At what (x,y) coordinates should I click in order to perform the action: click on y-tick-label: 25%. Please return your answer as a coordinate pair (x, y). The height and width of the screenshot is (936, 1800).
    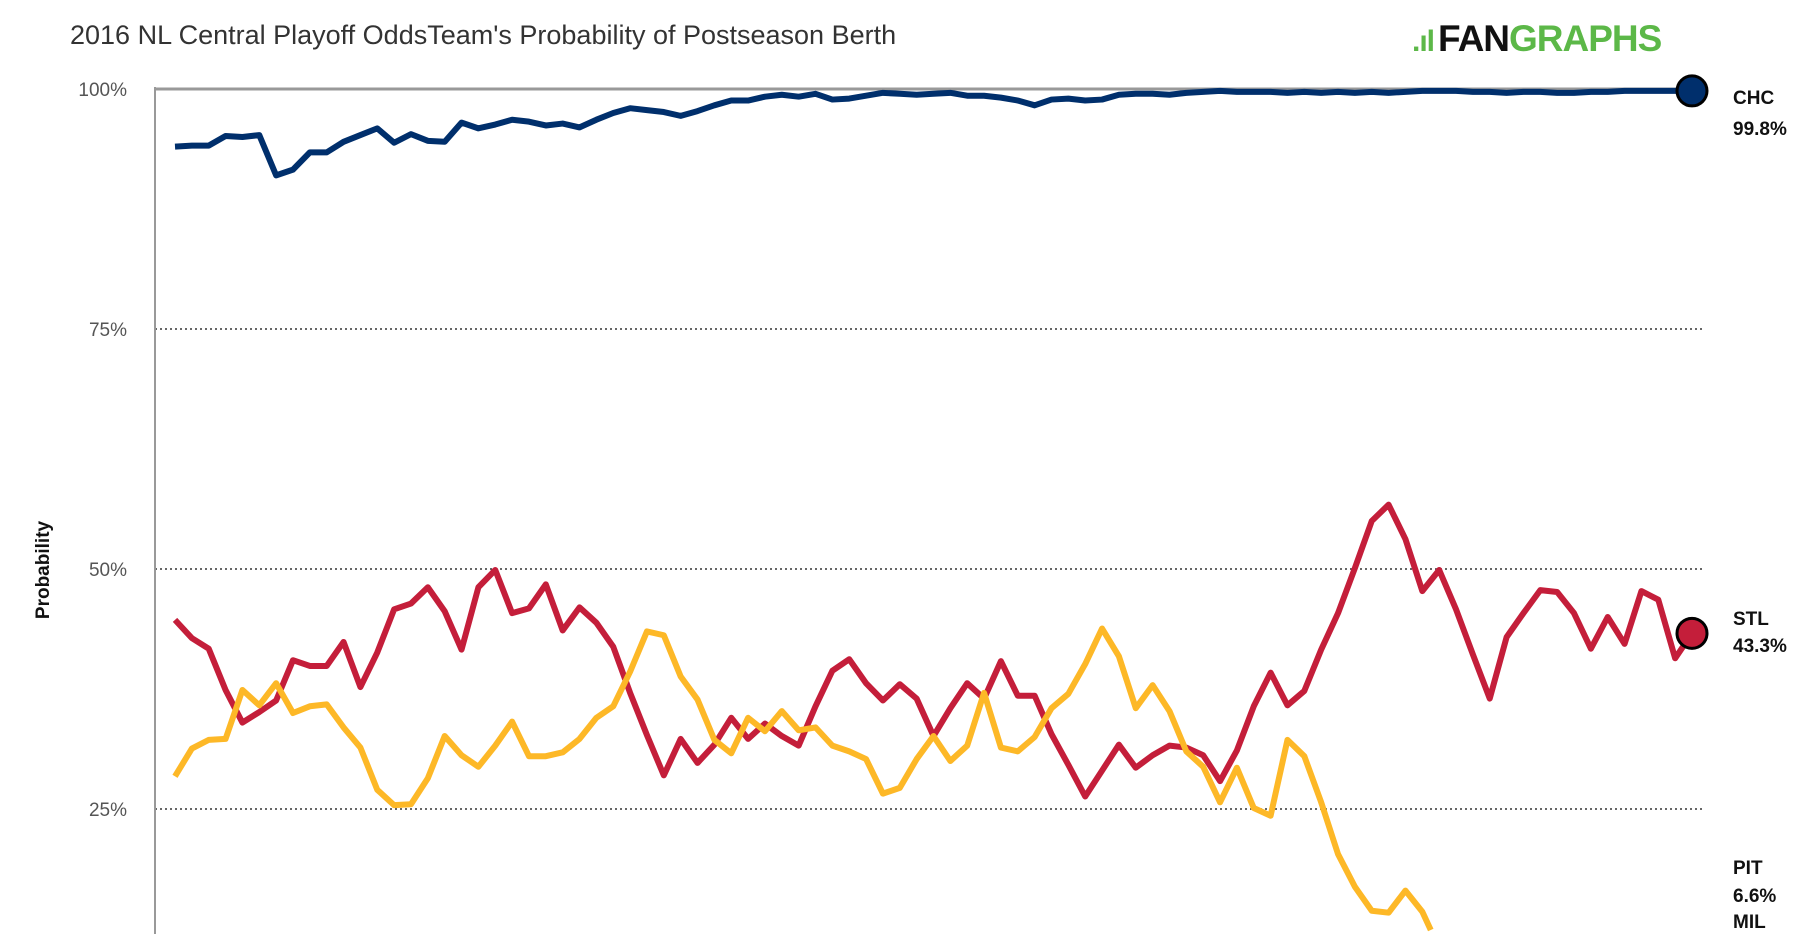
    Looking at the image, I should click on (108, 810).